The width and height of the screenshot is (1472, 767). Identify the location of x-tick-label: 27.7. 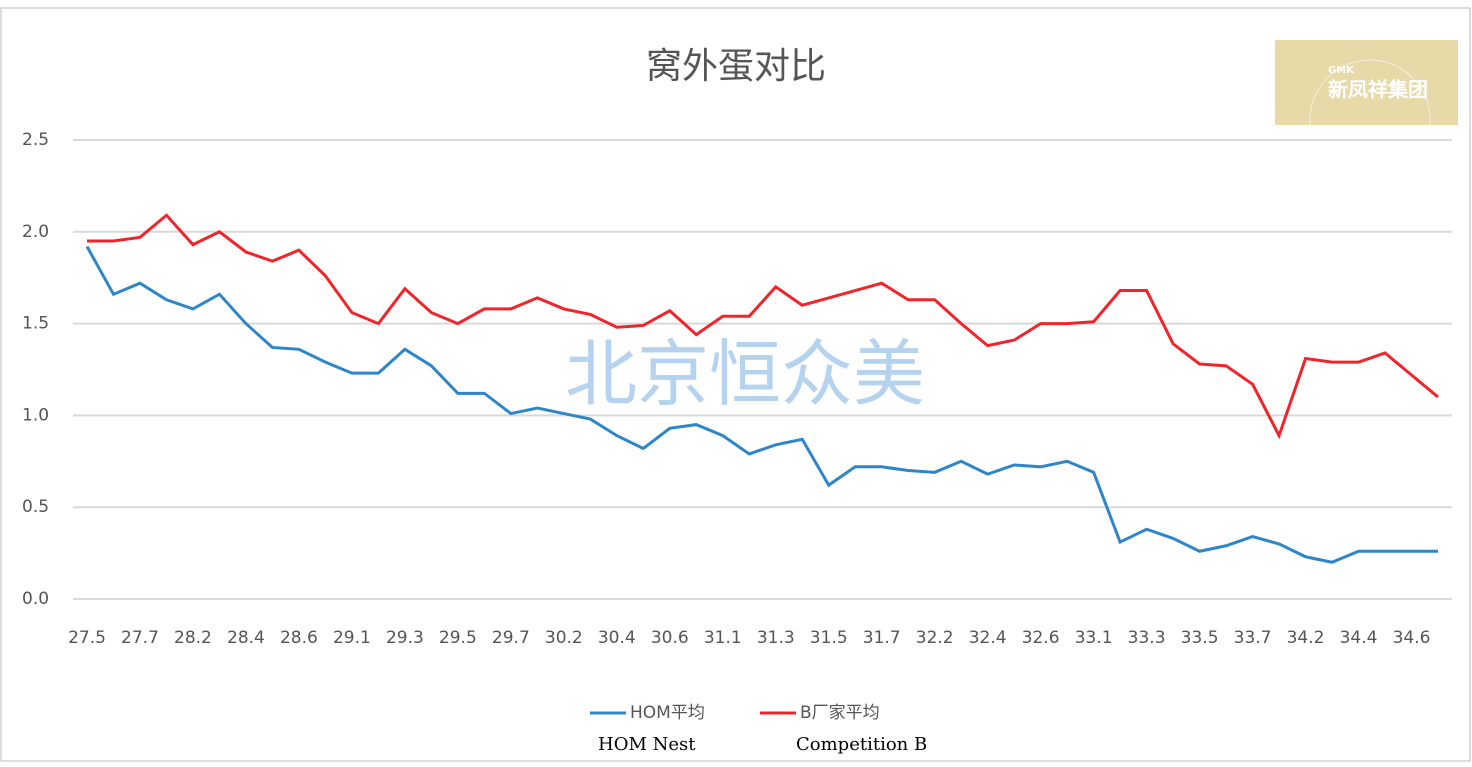
(140, 638).